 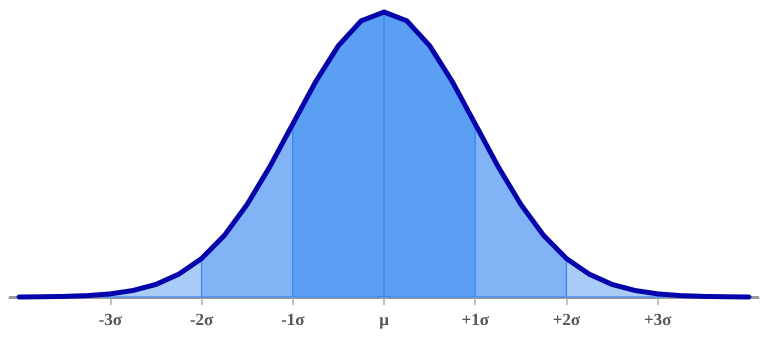 I want to click on x-tick-label: -2σ, so click(x=202, y=319).